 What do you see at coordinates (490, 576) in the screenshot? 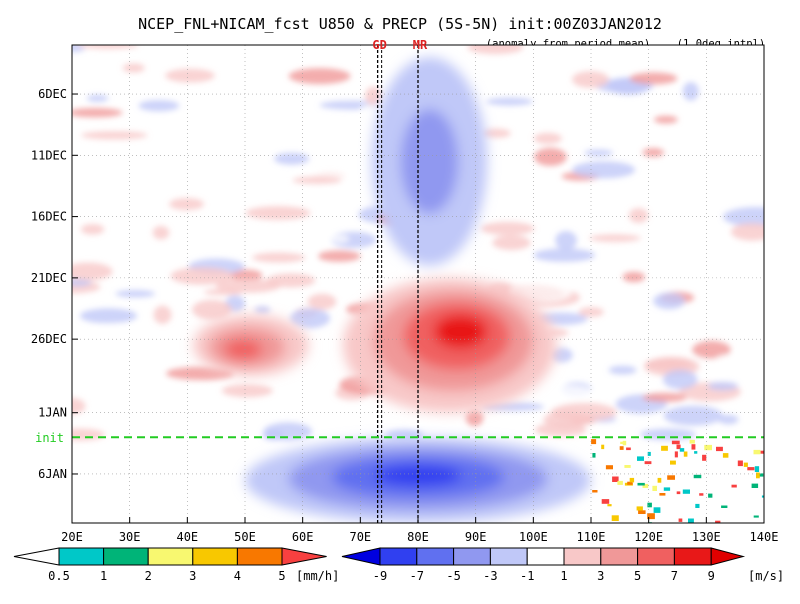
I see `u850-legend-label: -3` at bounding box center [490, 576].